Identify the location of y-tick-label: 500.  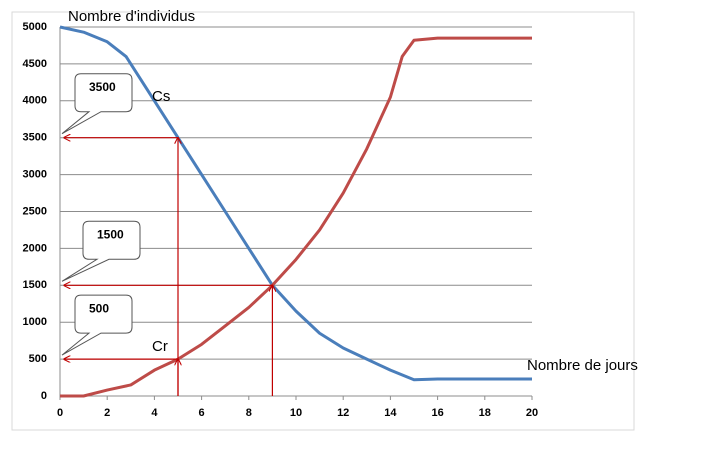
(38, 359).